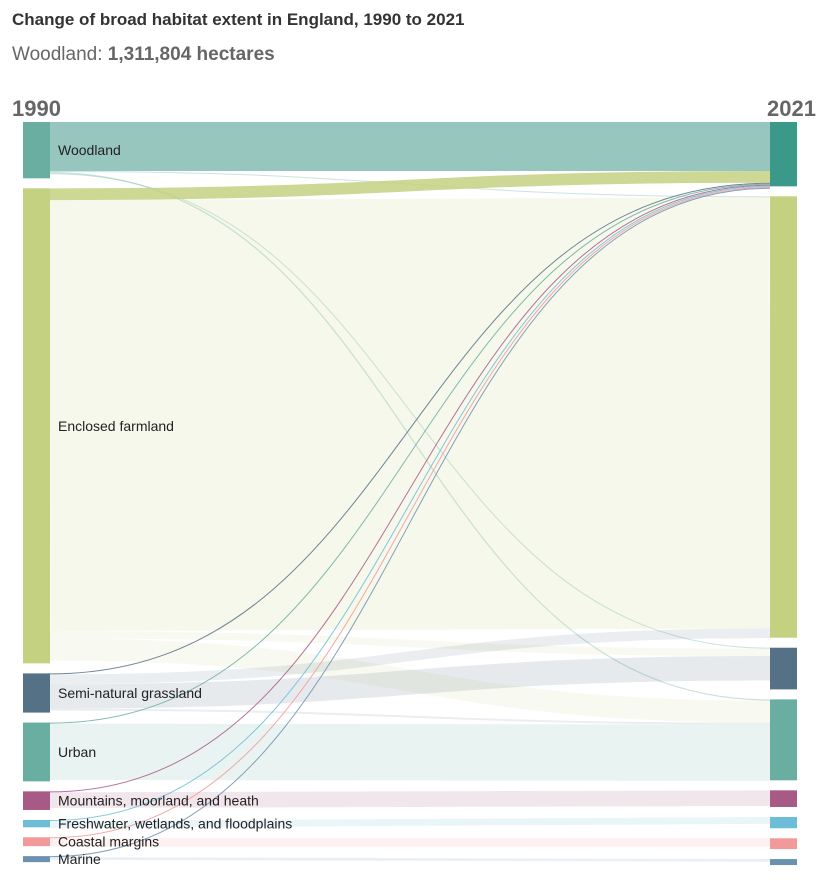  Describe the element at coordinates (77, 752) in the screenshot. I see `label-urban: Urban` at that location.